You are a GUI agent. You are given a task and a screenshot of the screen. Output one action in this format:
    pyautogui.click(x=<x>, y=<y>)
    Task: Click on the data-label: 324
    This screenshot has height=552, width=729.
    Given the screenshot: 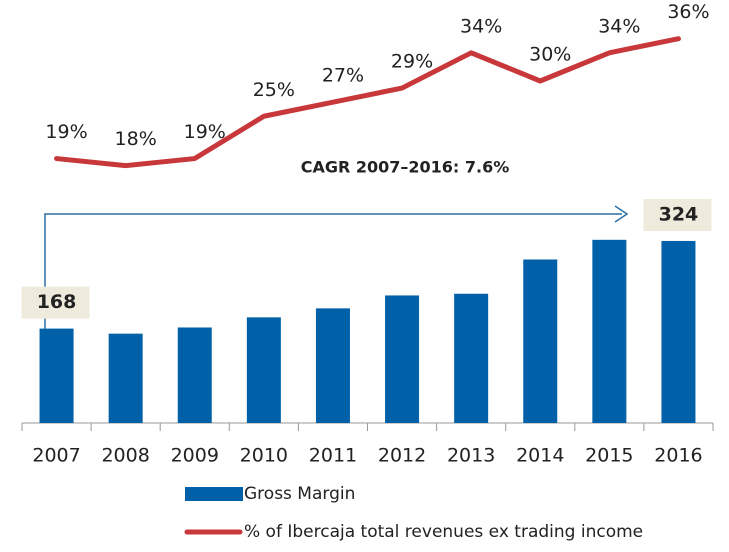 What is the action you would take?
    pyautogui.click(x=679, y=214)
    